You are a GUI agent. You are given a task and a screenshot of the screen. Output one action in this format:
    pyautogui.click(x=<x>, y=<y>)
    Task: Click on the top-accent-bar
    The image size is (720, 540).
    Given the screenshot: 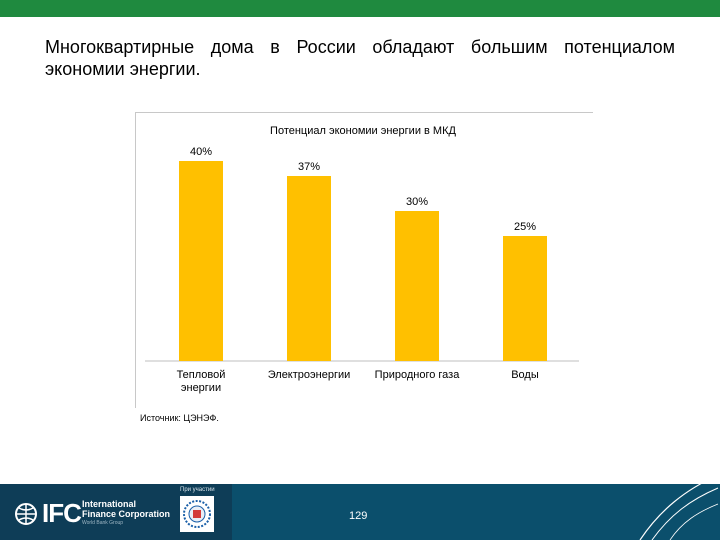 What is the action you would take?
    pyautogui.click(x=360, y=8)
    